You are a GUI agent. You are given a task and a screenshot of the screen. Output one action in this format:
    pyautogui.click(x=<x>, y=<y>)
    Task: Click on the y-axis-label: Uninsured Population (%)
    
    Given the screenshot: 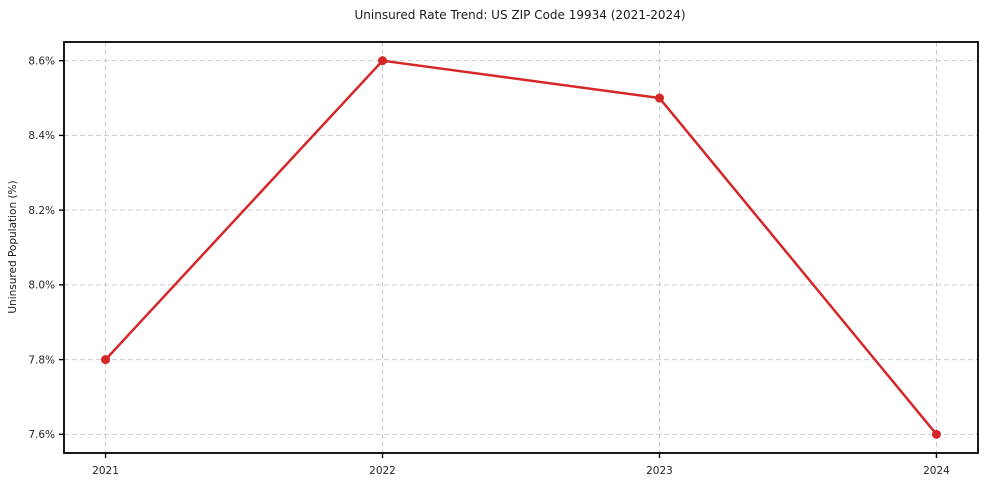 What is the action you would take?
    pyautogui.click(x=13, y=246)
    